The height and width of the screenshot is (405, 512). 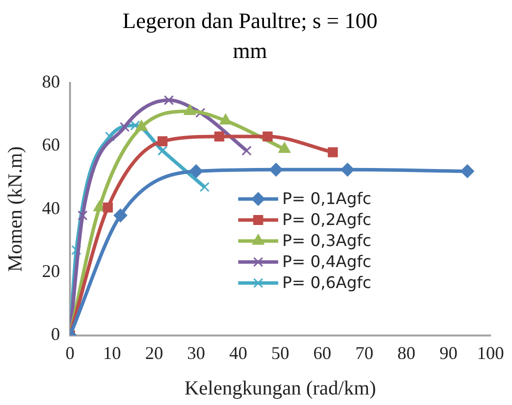 What do you see at coordinates (51, 82) in the screenshot?
I see `y-tick-label: 80` at bounding box center [51, 82].